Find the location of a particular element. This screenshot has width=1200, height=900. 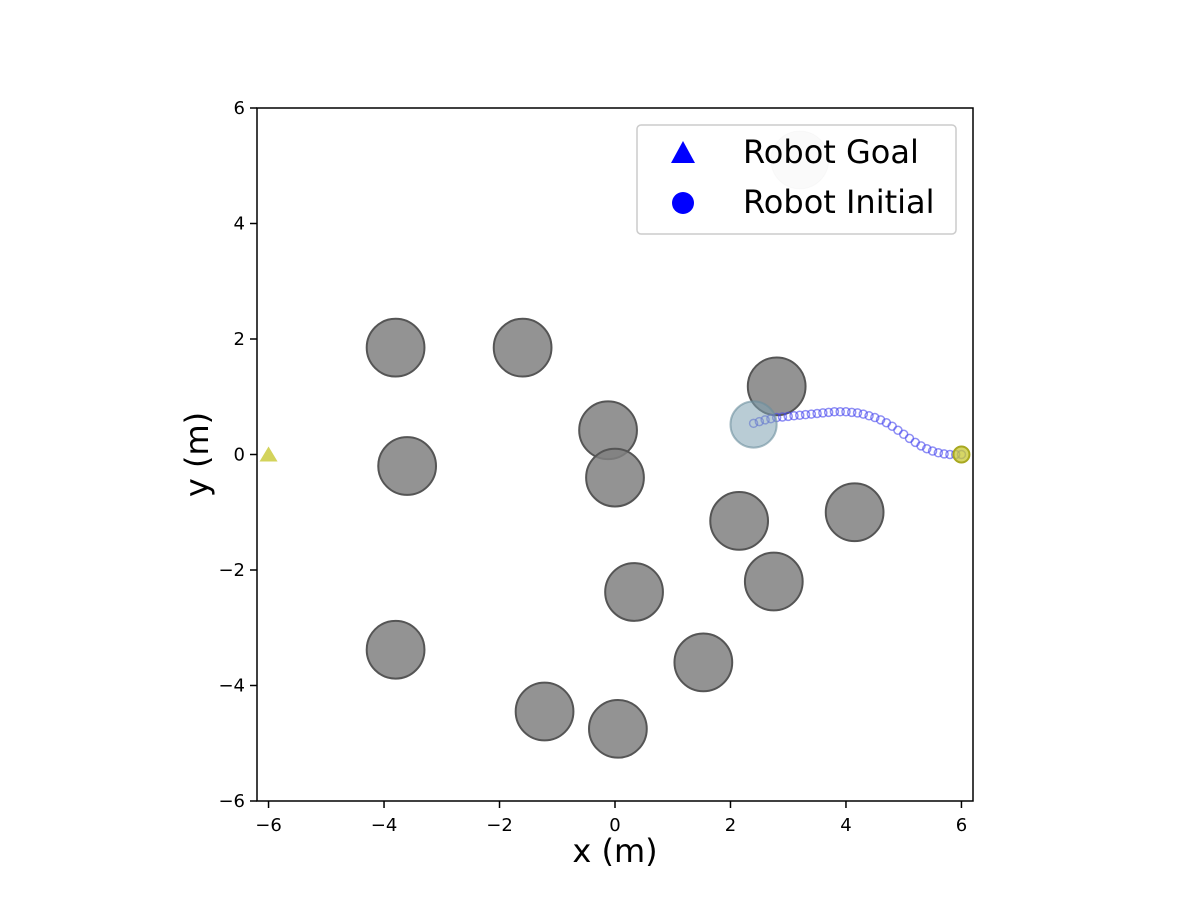

y-tick-label: −4 is located at coordinates (231, 686).